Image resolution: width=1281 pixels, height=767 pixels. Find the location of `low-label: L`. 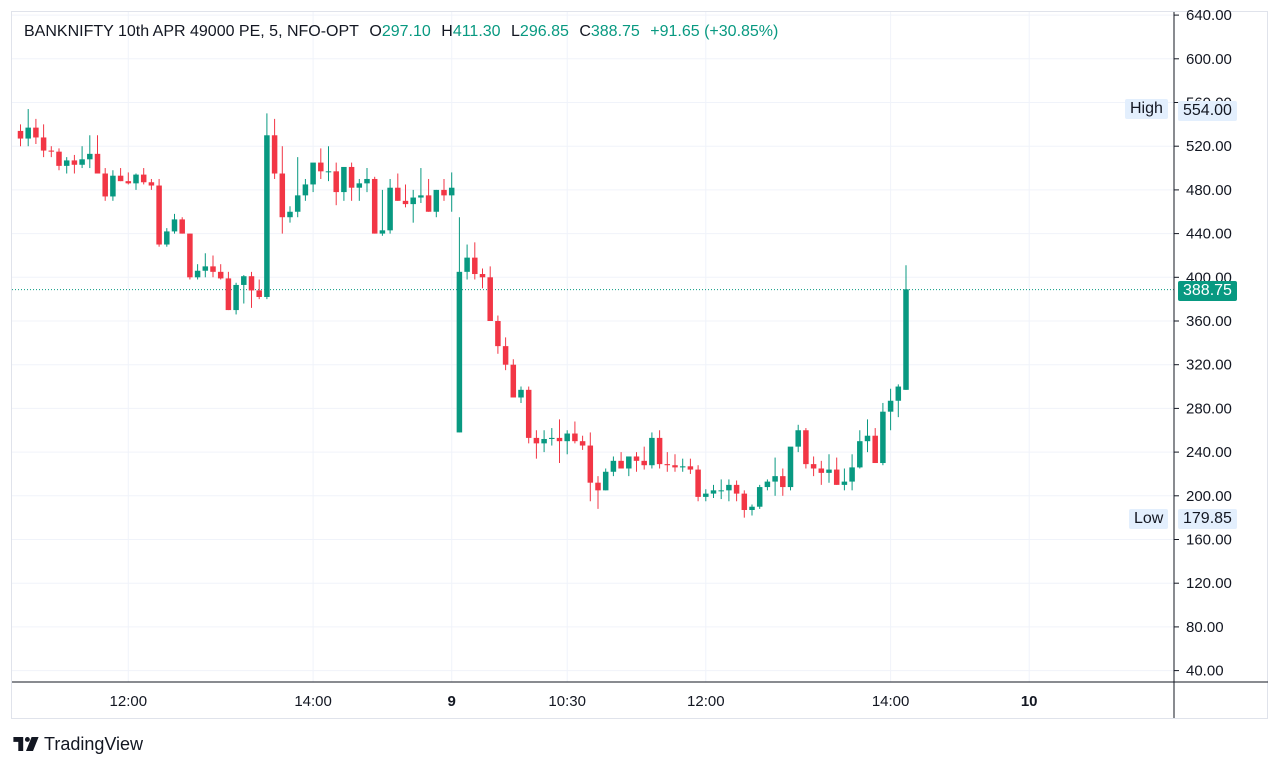

low-label: L is located at coordinates (515, 31).